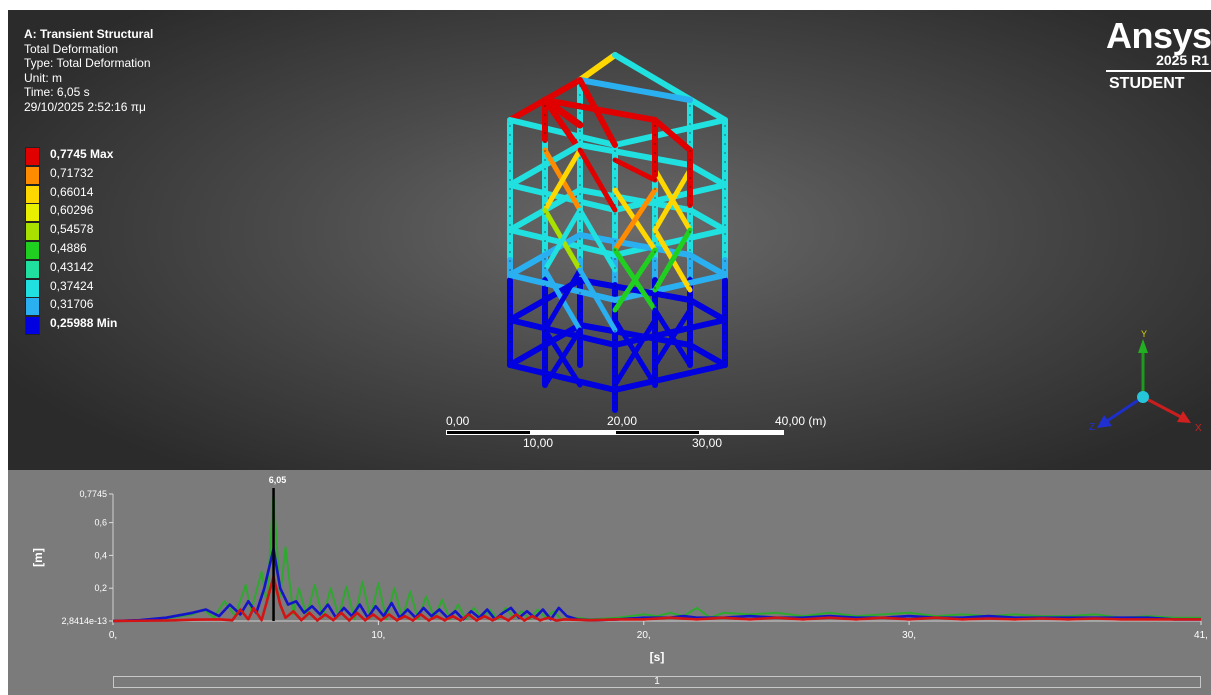 This screenshot has height=695, width=1211. What do you see at coordinates (1125, 409) in the screenshot?
I see `z-axis-icon` at bounding box center [1125, 409].